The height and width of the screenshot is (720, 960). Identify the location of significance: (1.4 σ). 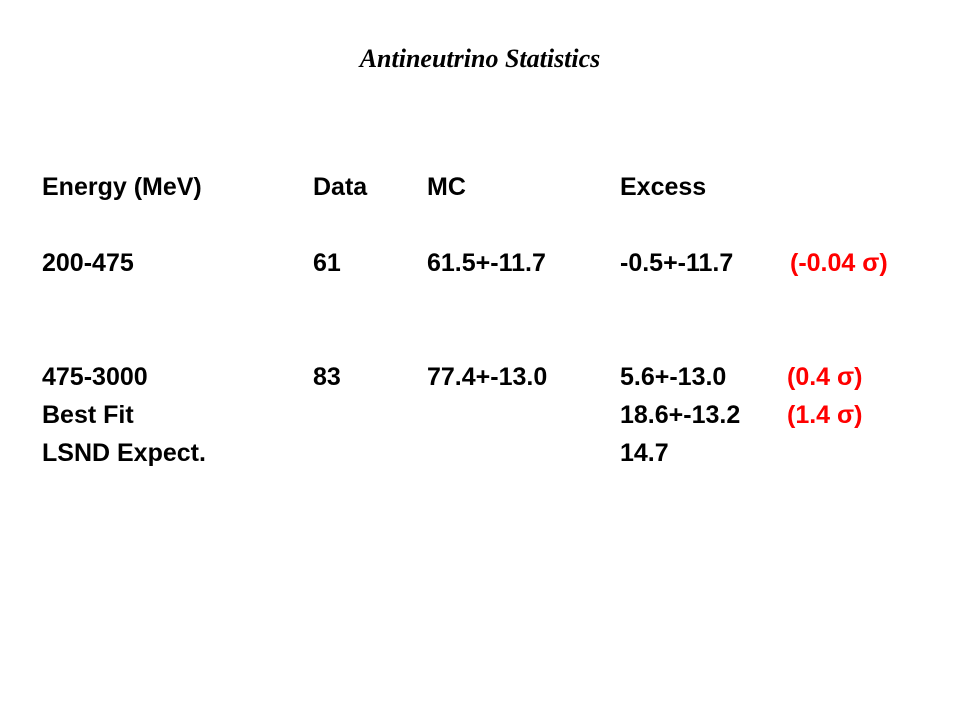
(825, 415).